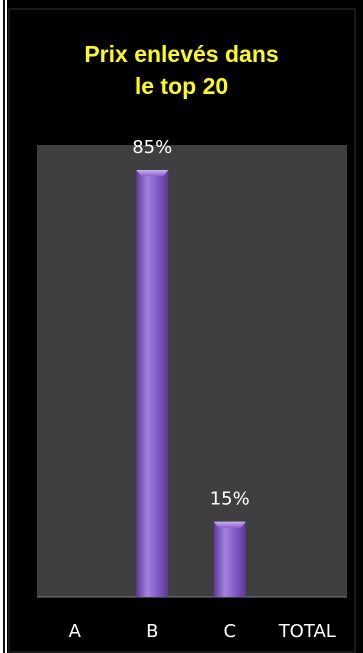 The height and width of the screenshot is (653, 363). I want to click on x-tick-a: A, so click(75, 631).